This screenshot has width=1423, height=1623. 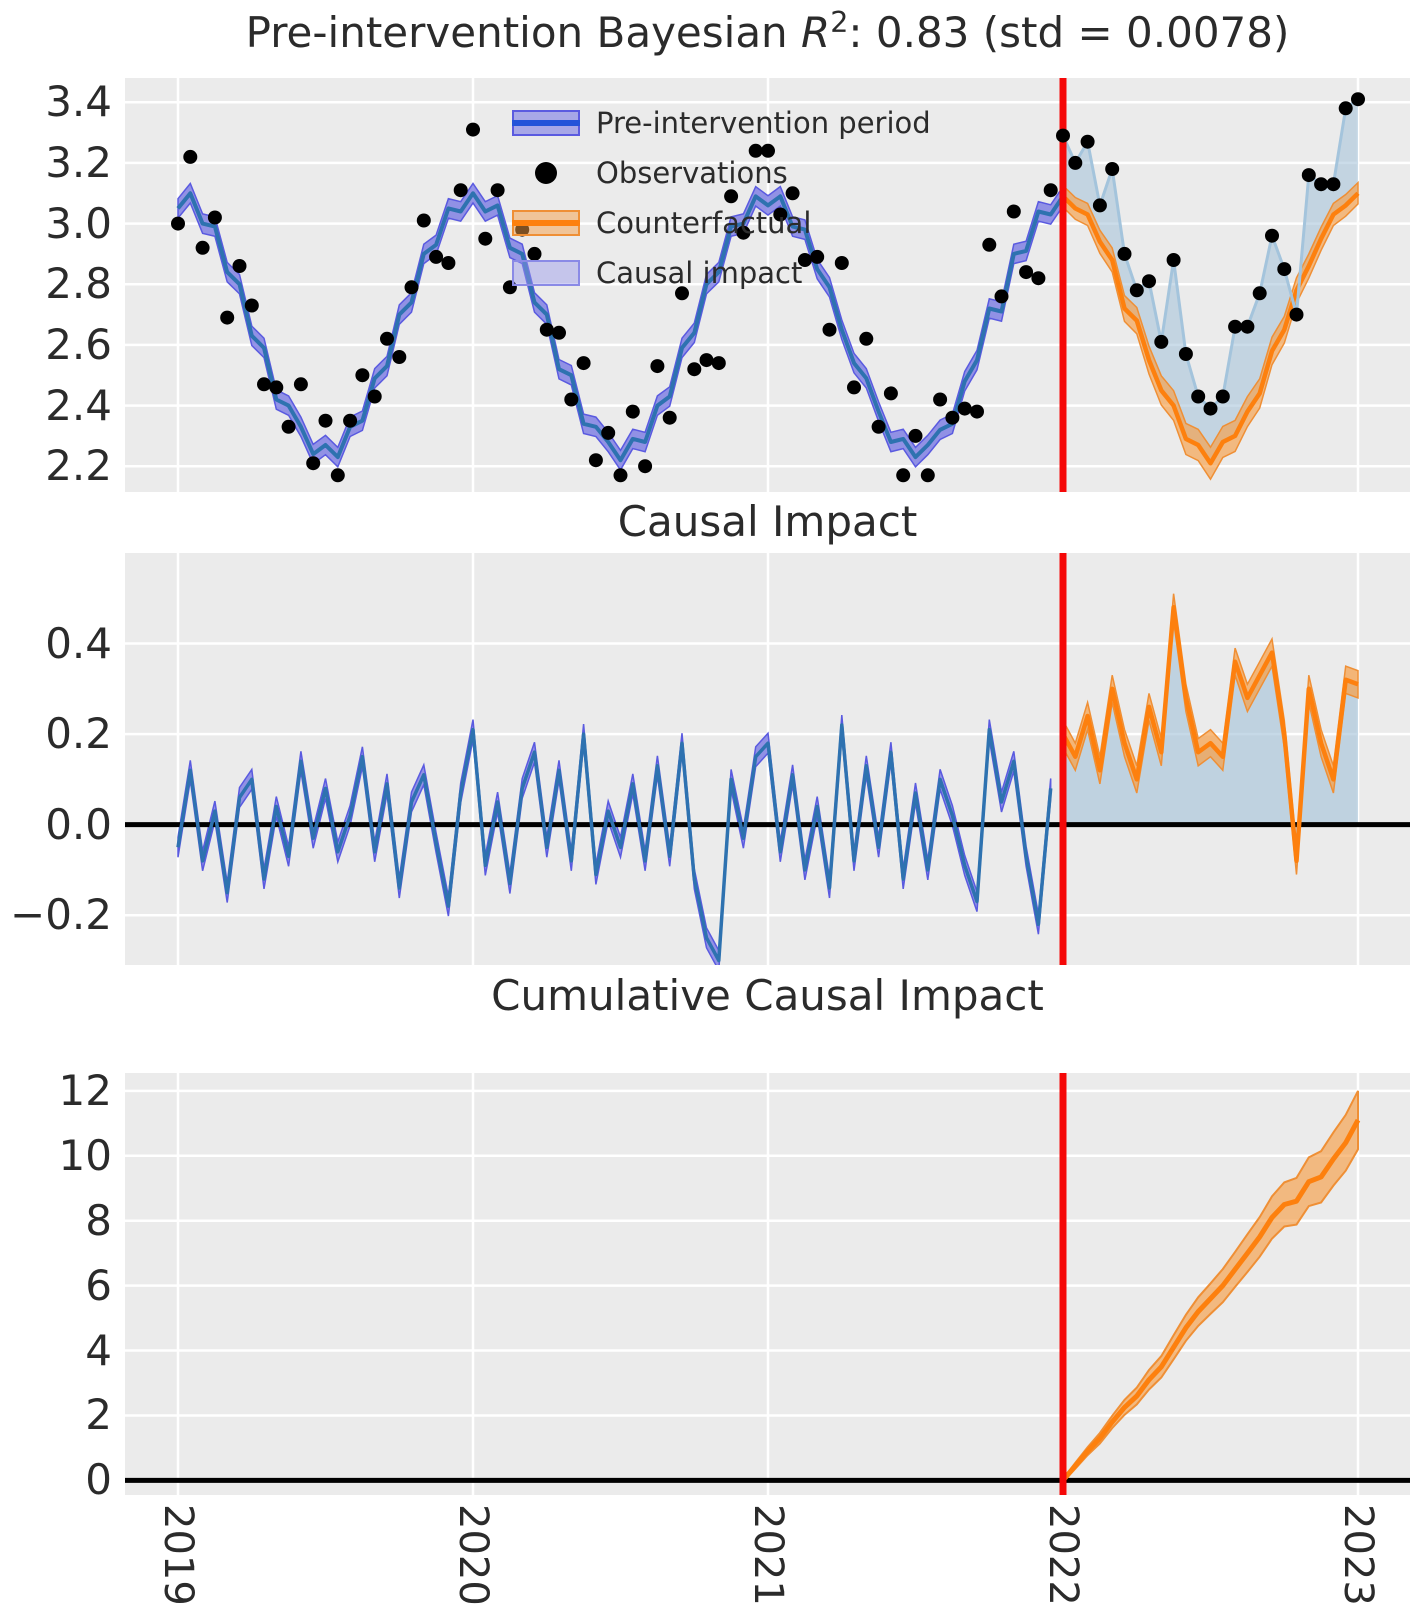 What do you see at coordinates (85, 1090) in the screenshot?
I see `y-tick-label: 12` at bounding box center [85, 1090].